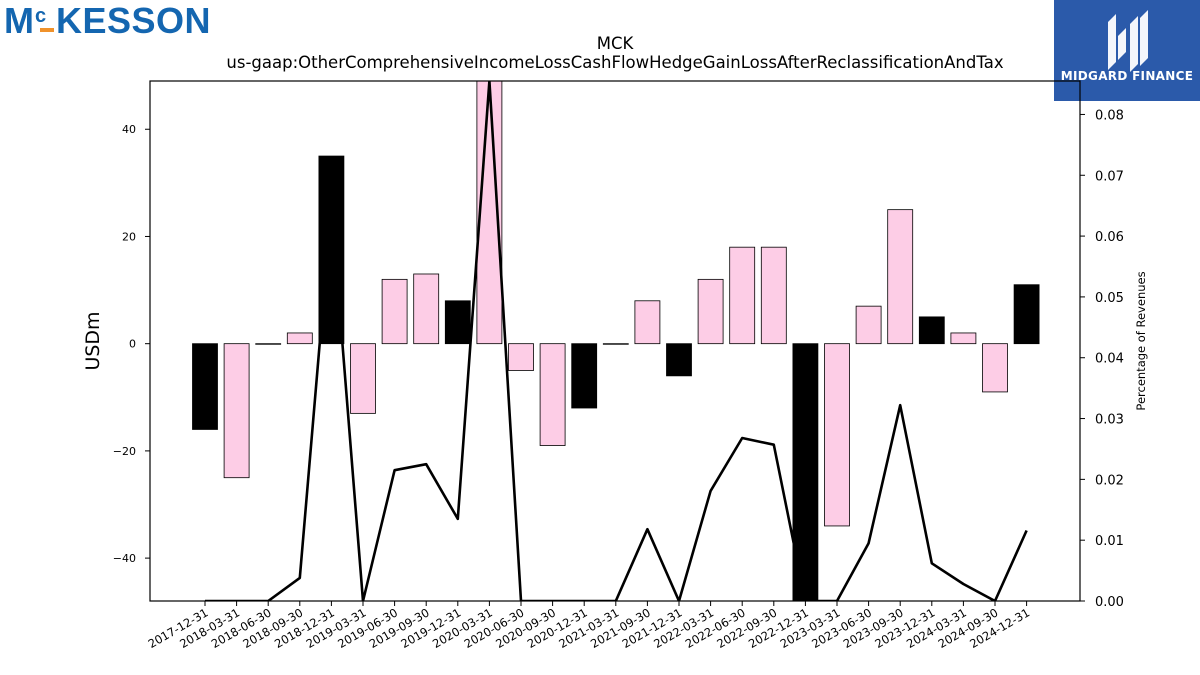  What do you see at coordinates (1109, 176) in the screenshot?
I see `y2-tick-label: 0.07` at bounding box center [1109, 176].